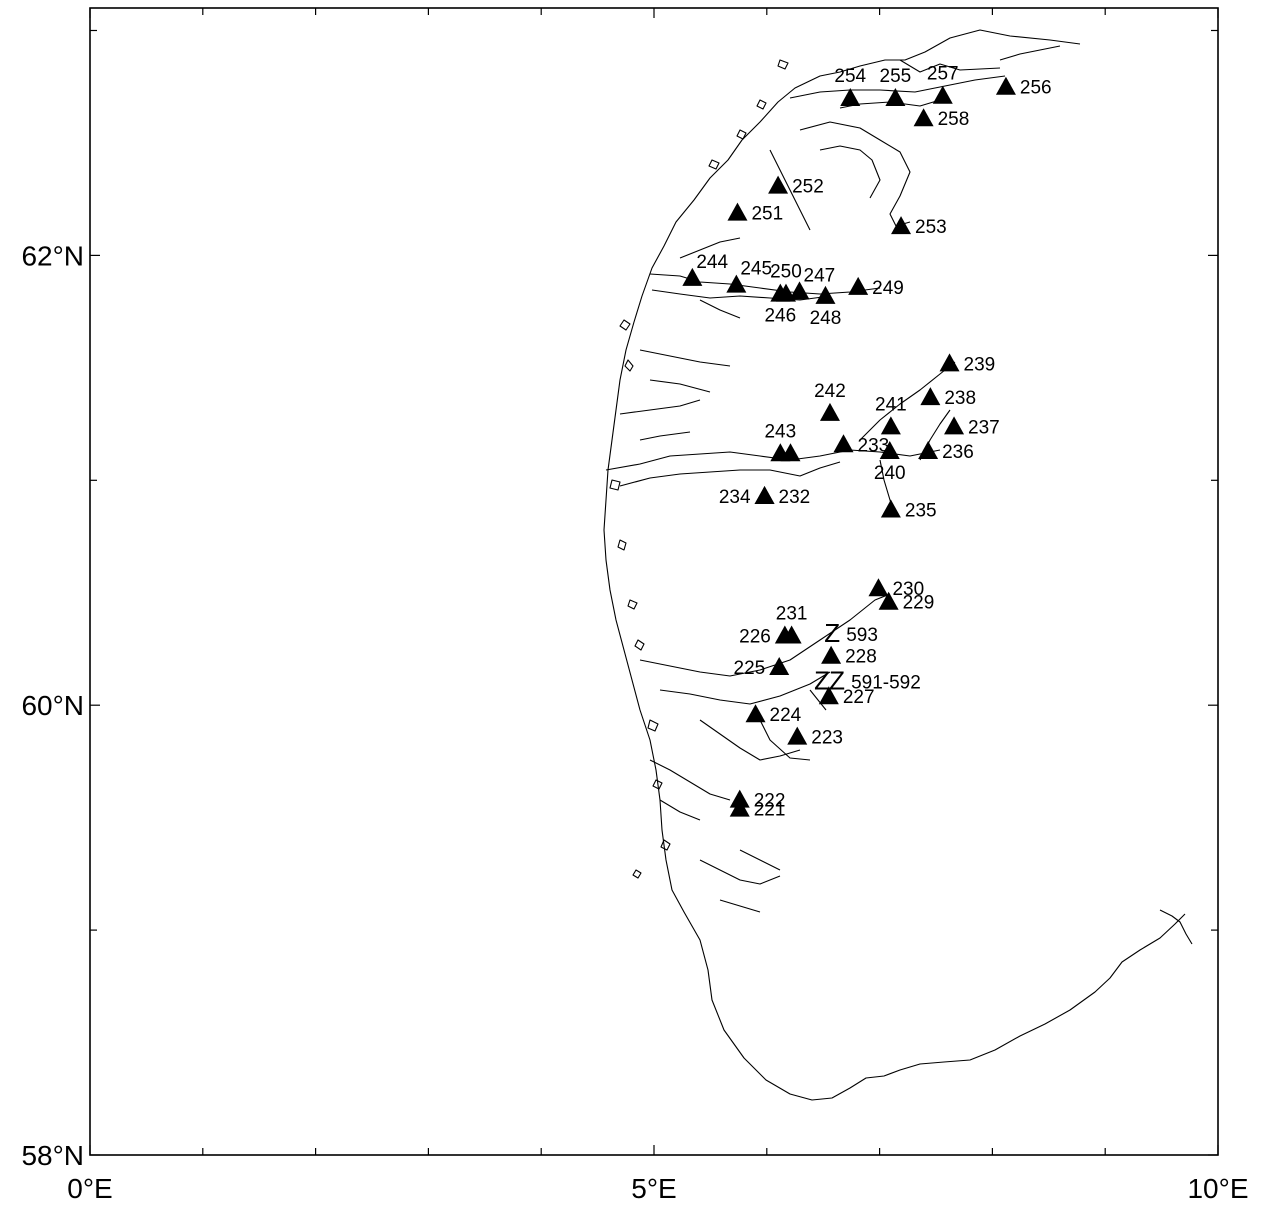 The image size is (1278, 1207). What do you see at coordinates (943, 74) in the screenshot?
I see `station-label-257: 257` at bounding box center [943, 74].